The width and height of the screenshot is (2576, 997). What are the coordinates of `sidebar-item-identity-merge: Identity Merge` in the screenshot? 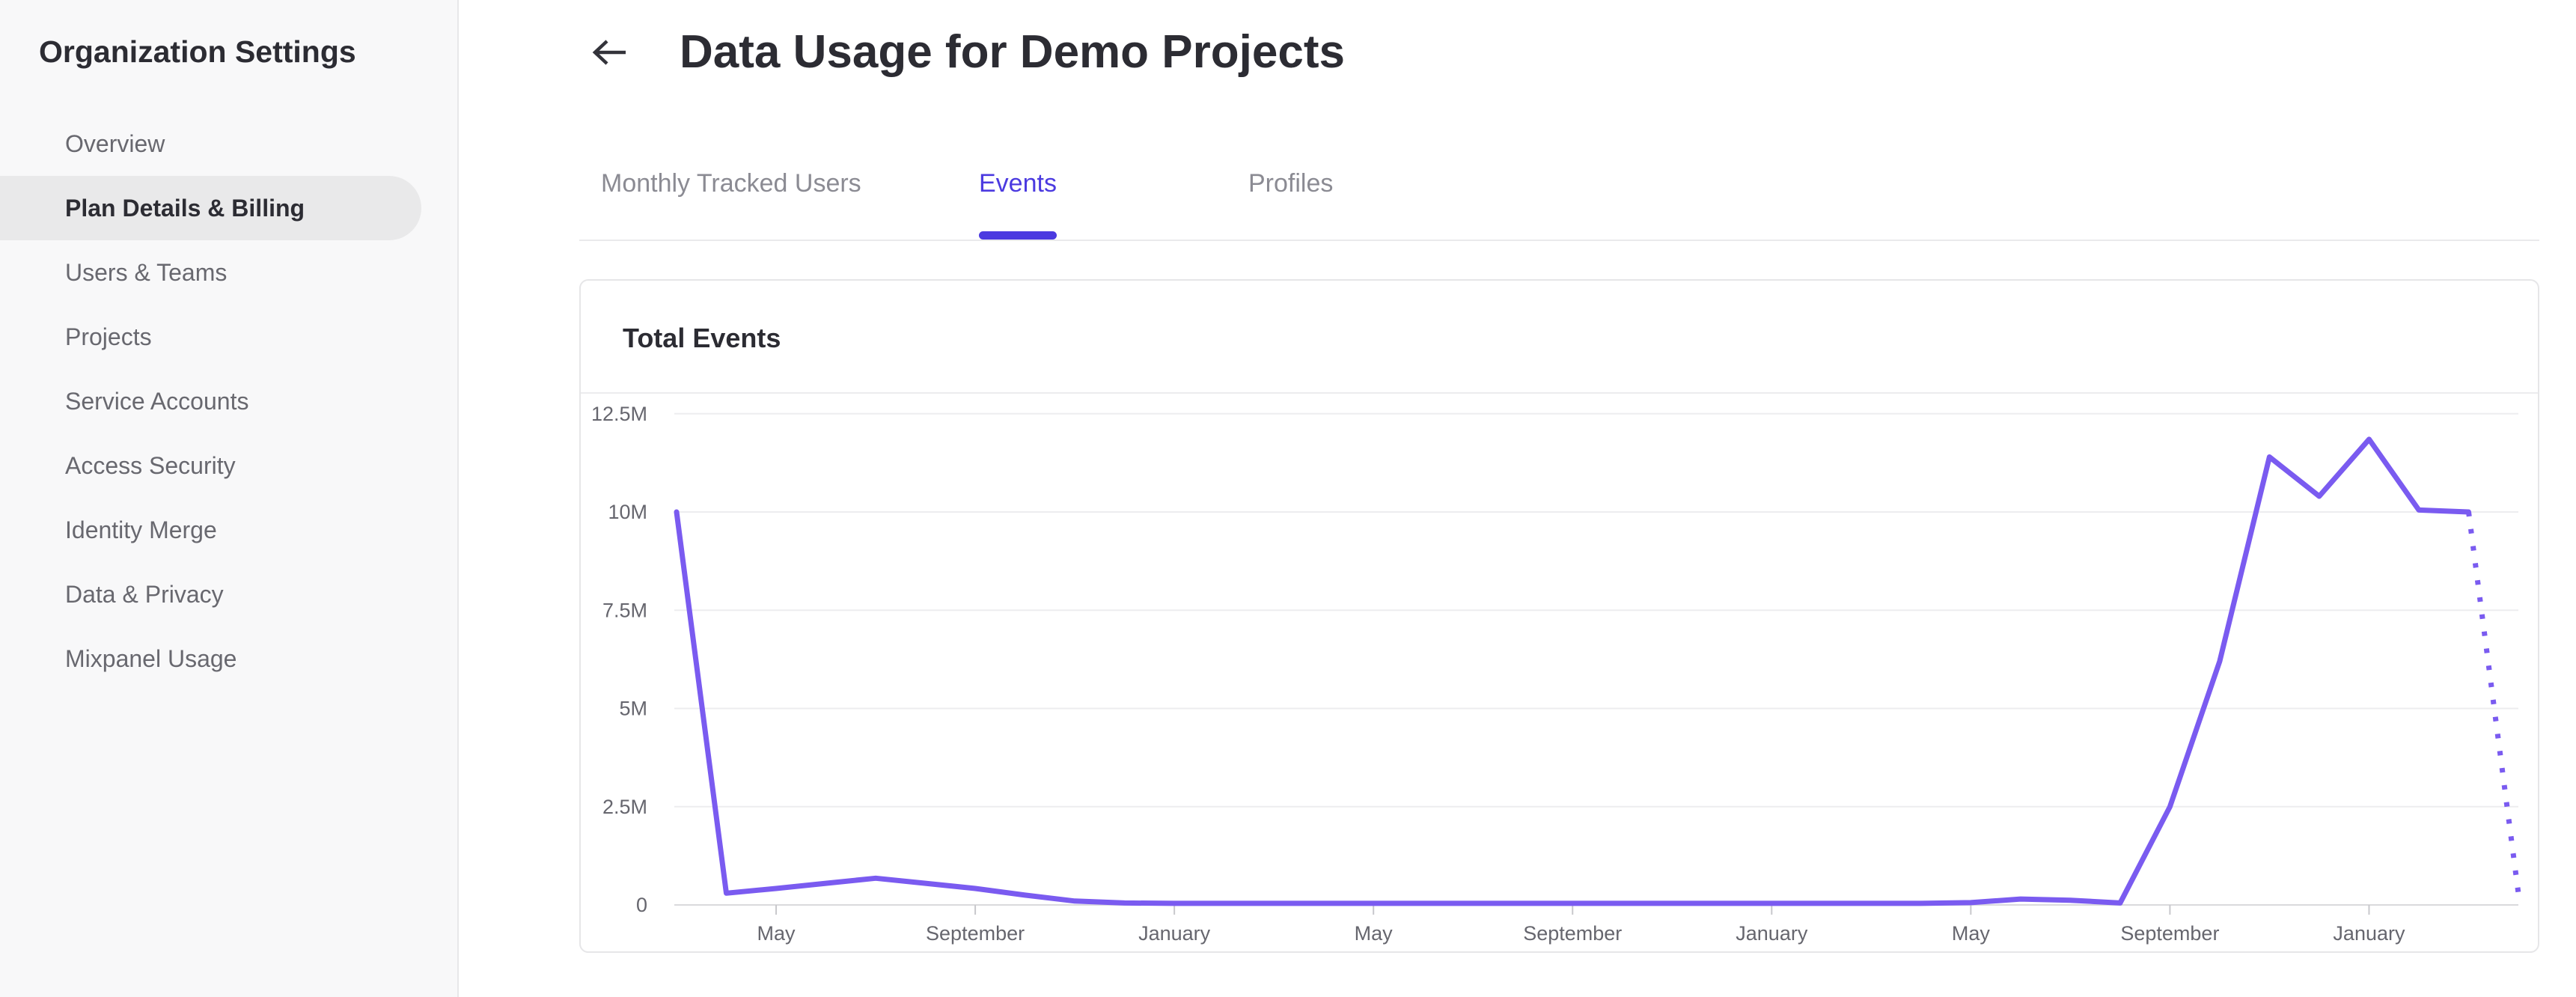 It's located at (141, 529).